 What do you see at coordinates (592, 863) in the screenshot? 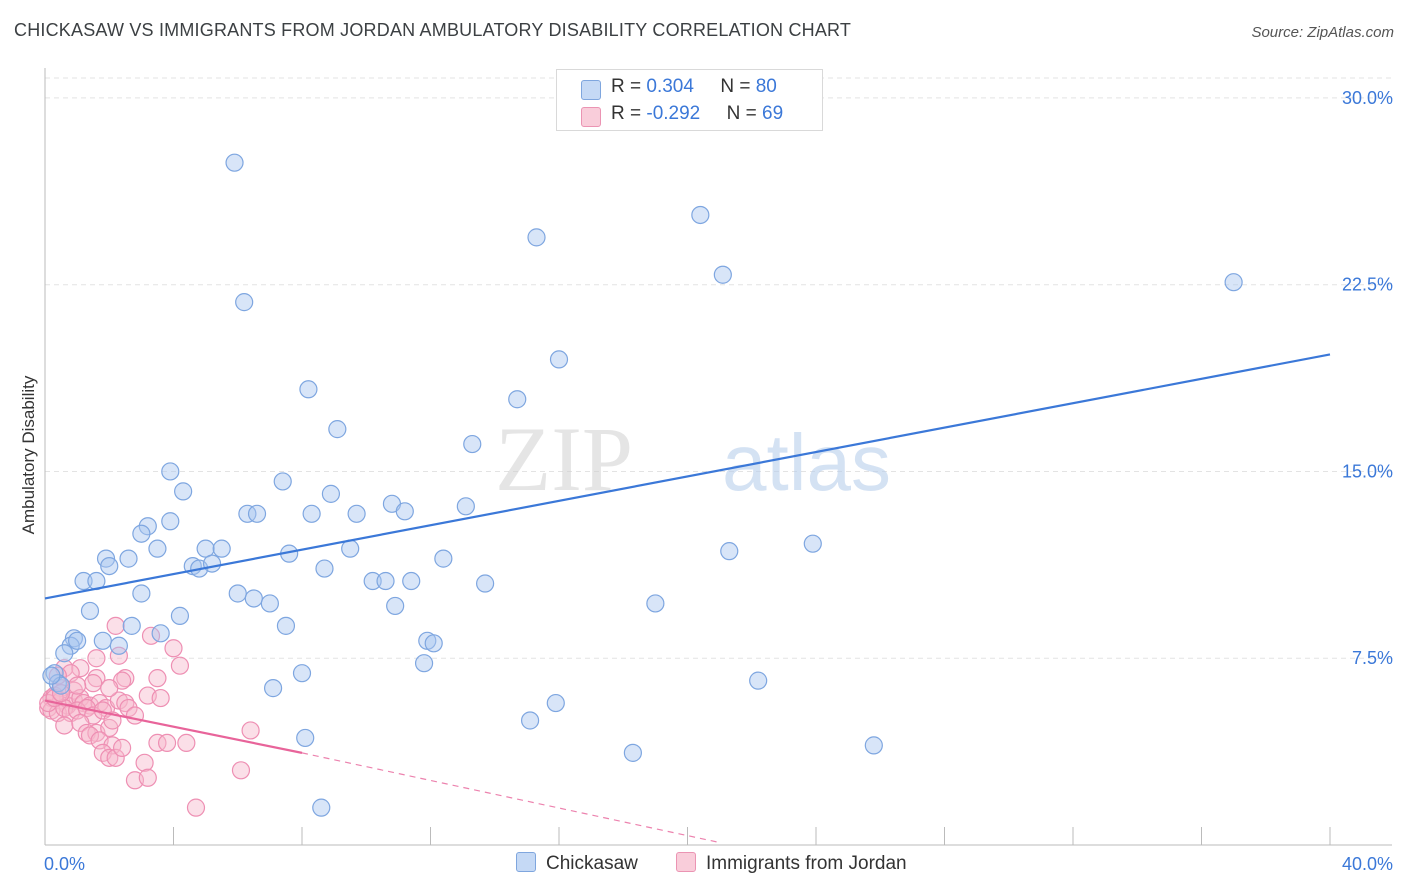
I see `bottom-legend-label: Chickasaw` at bounding box center [592, 863].